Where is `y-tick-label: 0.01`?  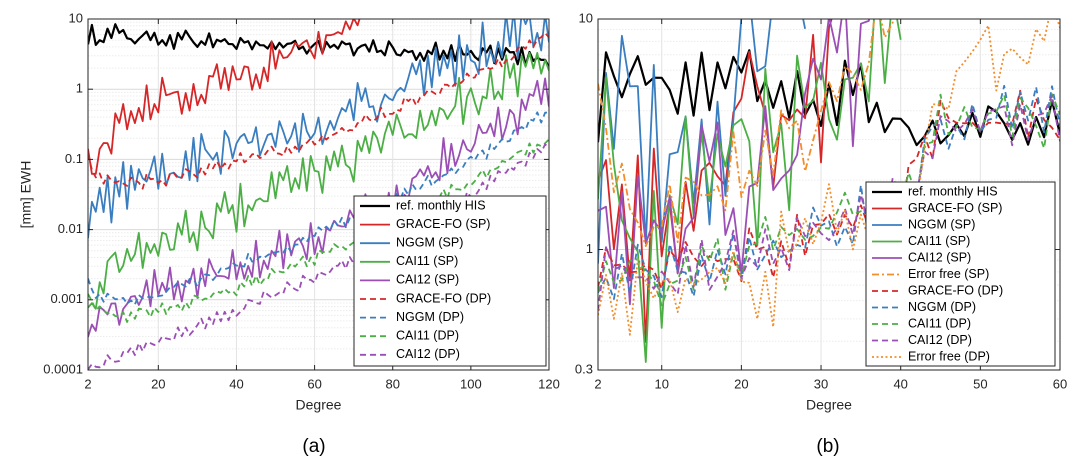
y-tick-label: 0.01 is located at coordinates (70, 228).